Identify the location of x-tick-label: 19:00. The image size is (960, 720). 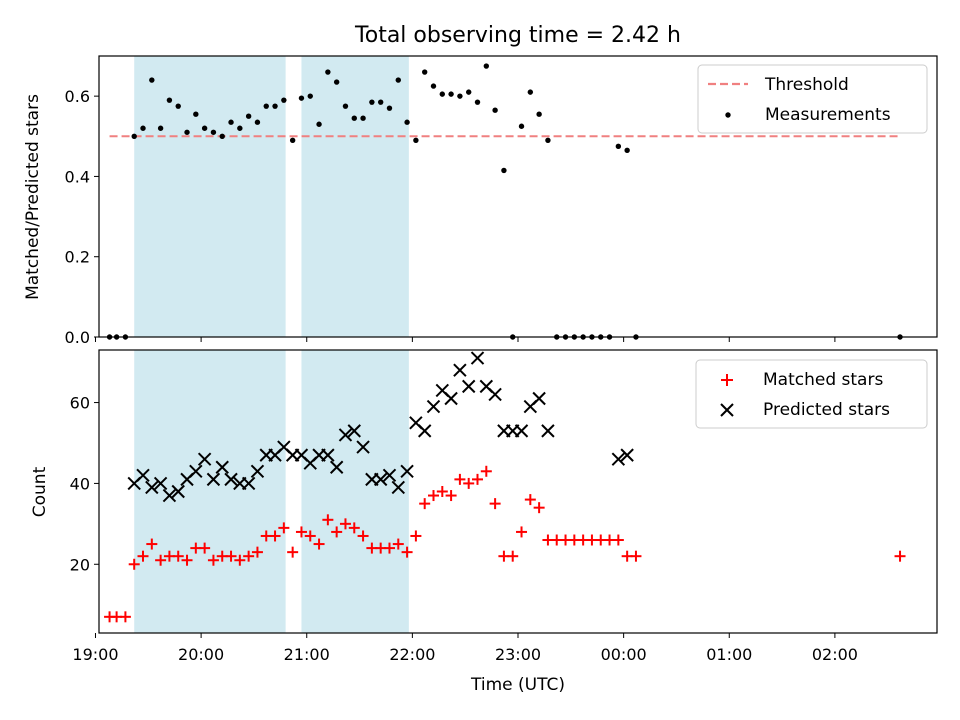
(95, 654).